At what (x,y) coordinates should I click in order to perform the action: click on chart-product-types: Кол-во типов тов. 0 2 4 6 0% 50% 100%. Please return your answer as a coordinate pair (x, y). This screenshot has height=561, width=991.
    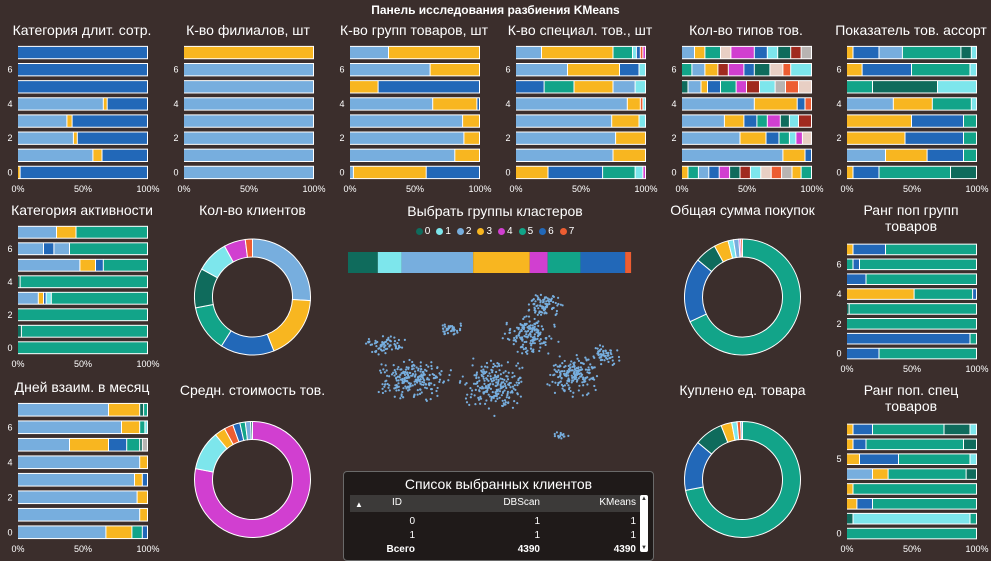
    Looking at the image, I should click on (746, 107).